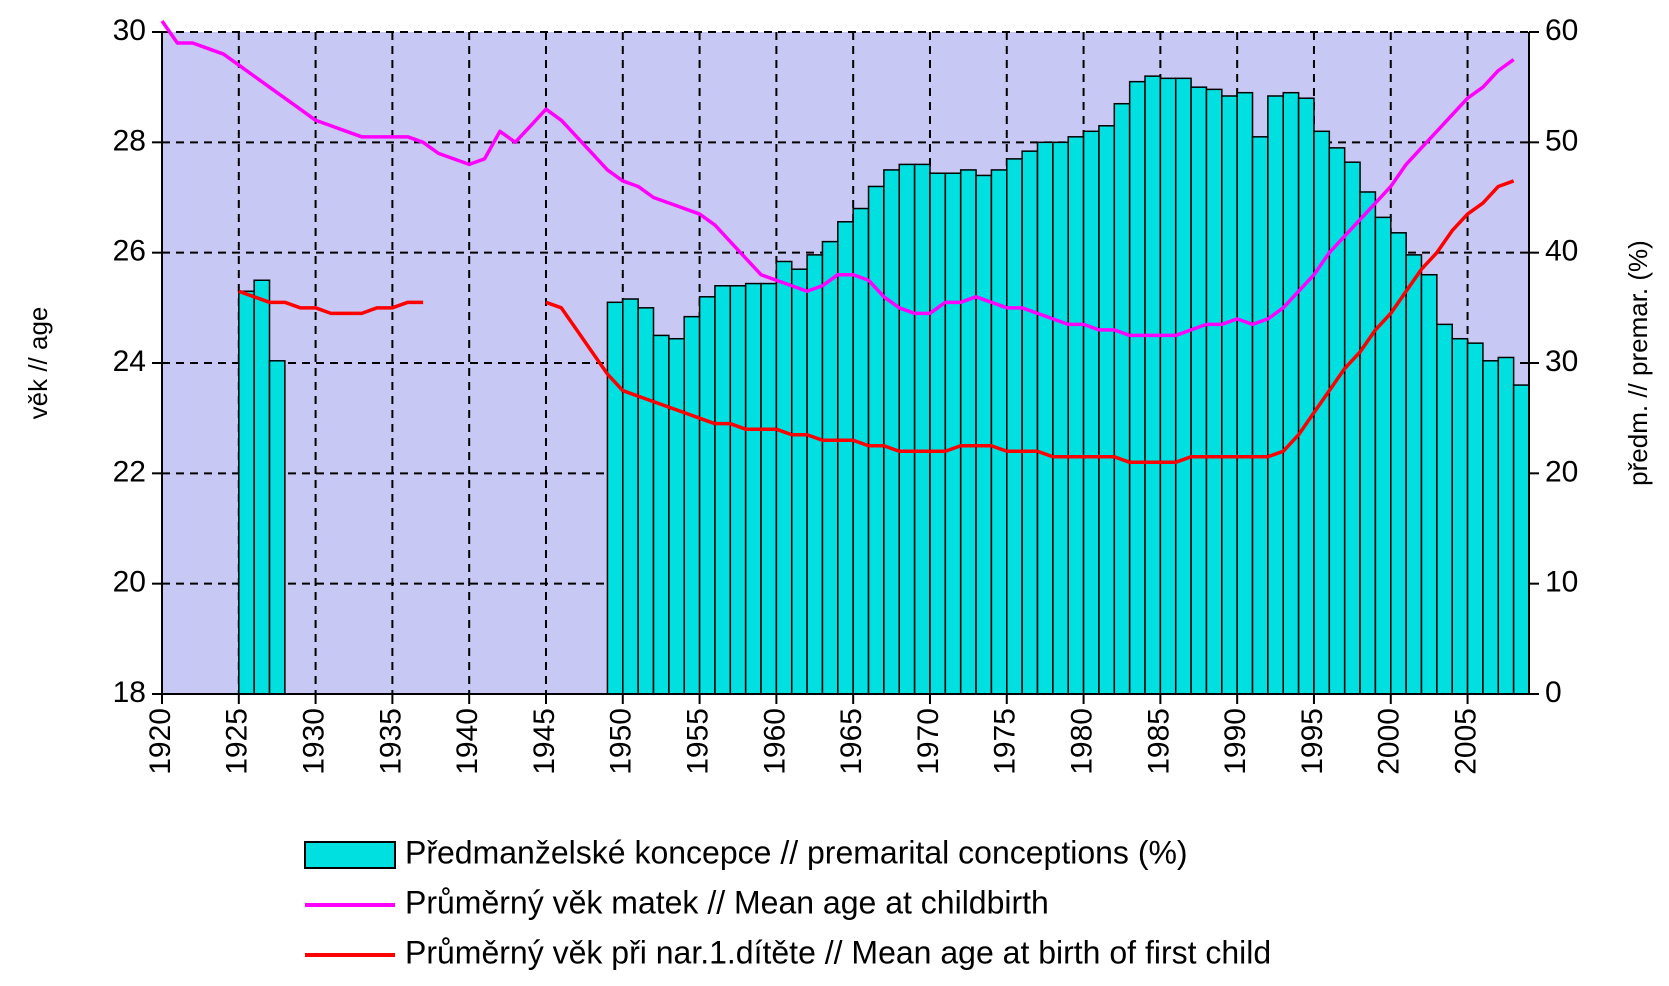  Describe the element at coordinates (237, 741) in the screenshot. I see `x-tick-label: 1925` at that location.